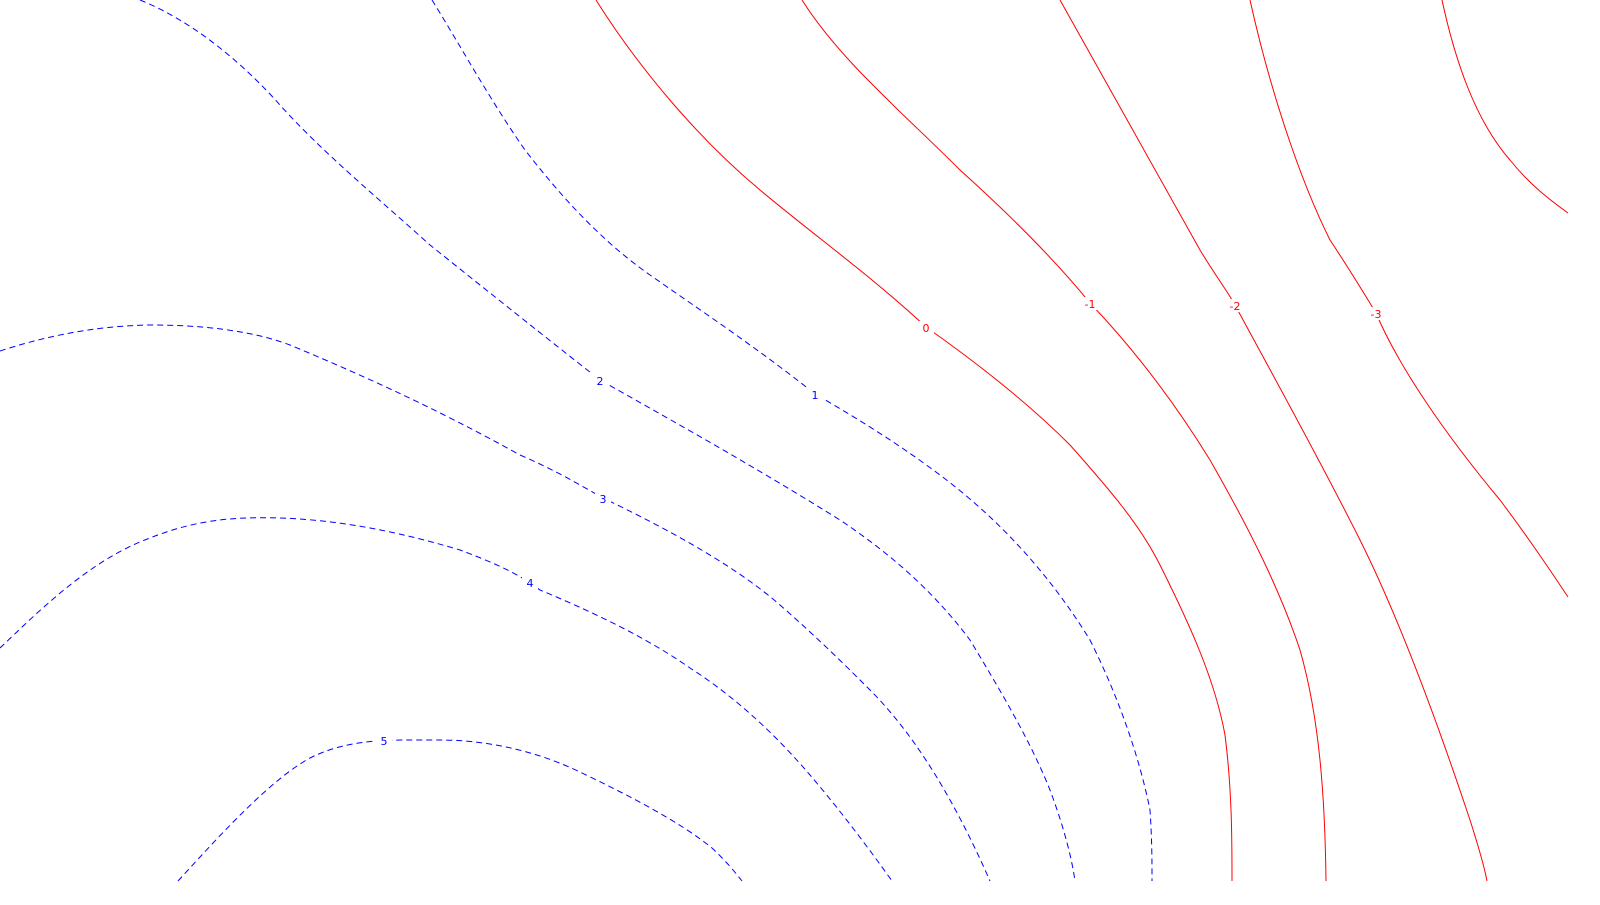 This screenshot has width=1600, height=905. I want to click on contour-label: 3, so click(603, 499).